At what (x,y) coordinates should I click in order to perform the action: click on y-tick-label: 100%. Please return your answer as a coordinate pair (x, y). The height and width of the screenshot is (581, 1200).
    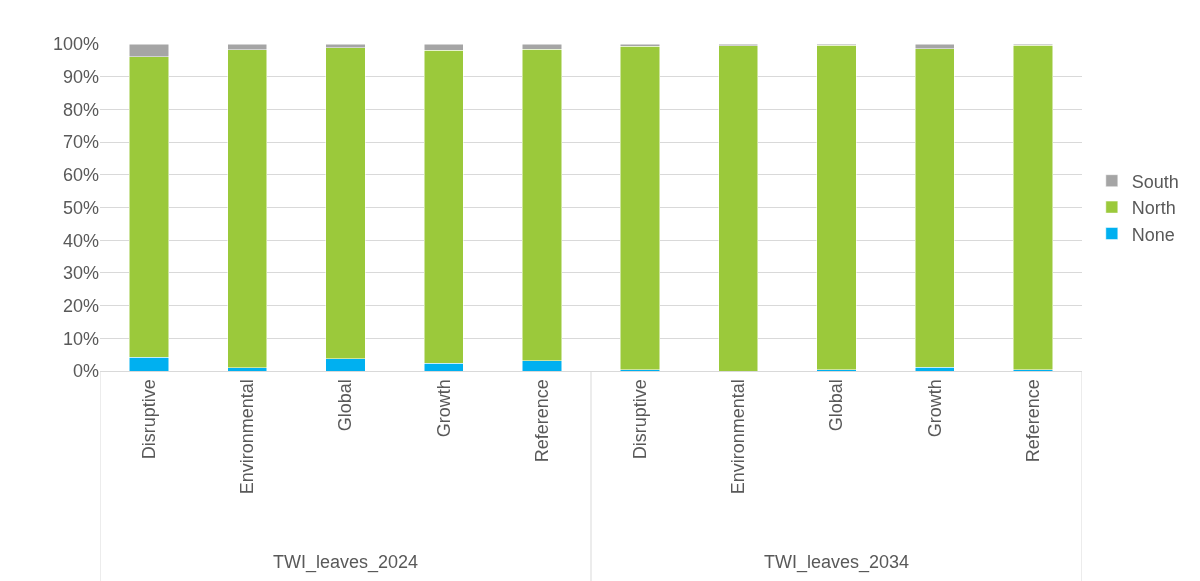
    Looking at the image, I should click on (75, 44).